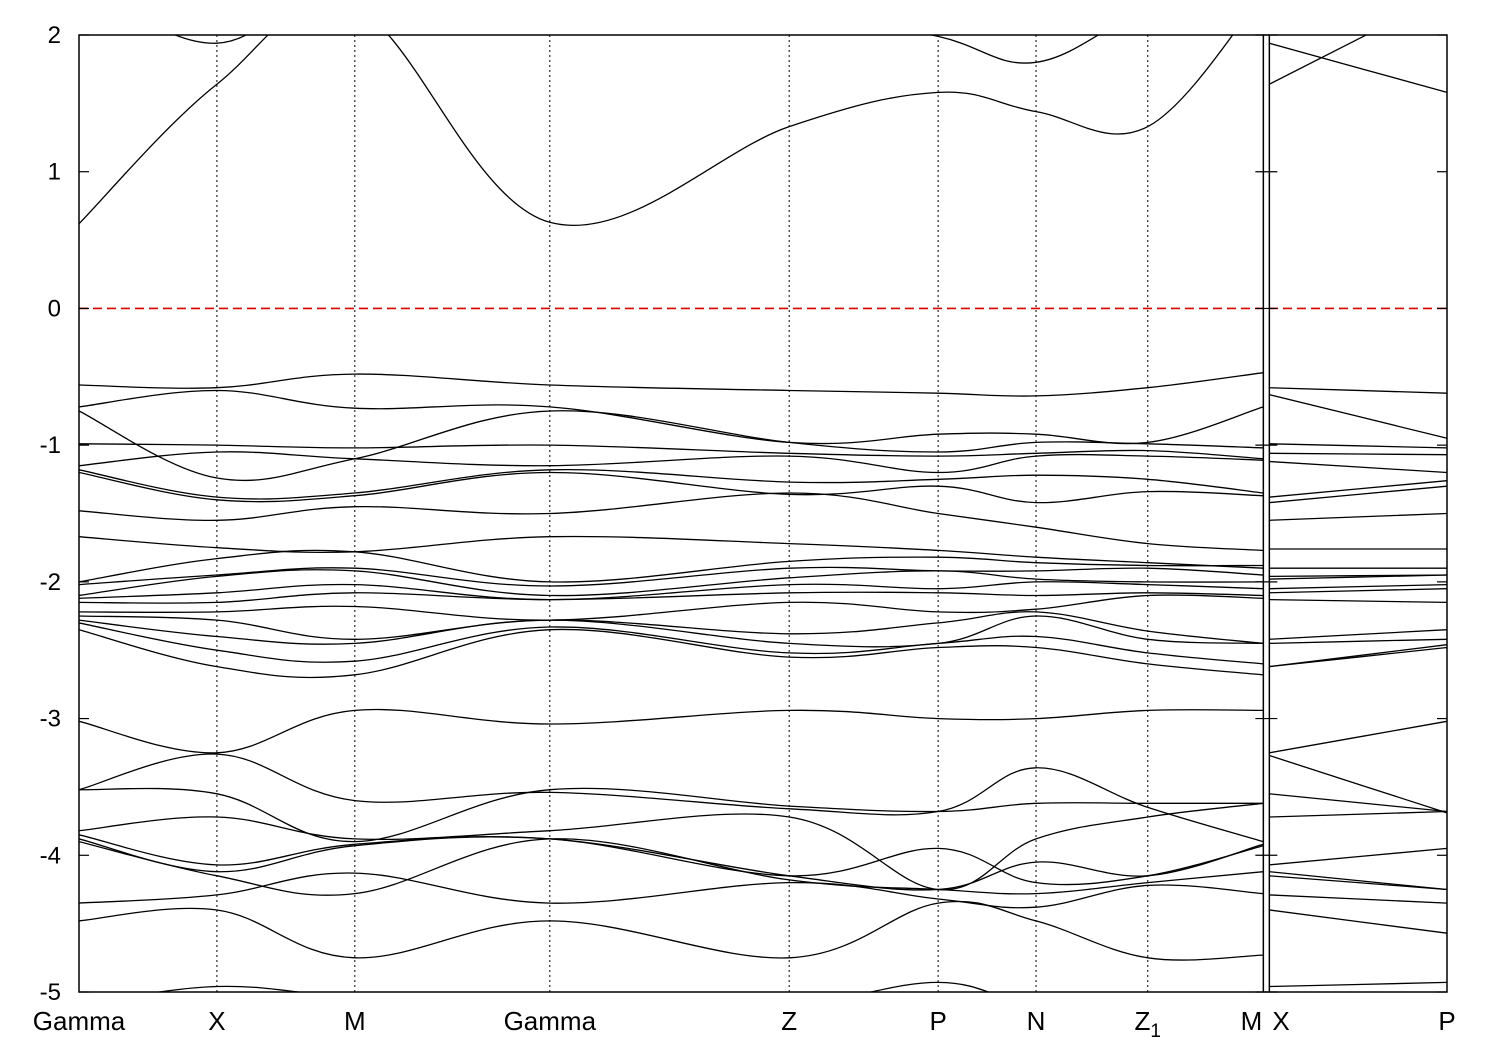 This screenshot has height=1050, width=1500. Describe the element at coordinates (1036, 1021) in the screenshot. I see `kpoint-label: N` at that location.